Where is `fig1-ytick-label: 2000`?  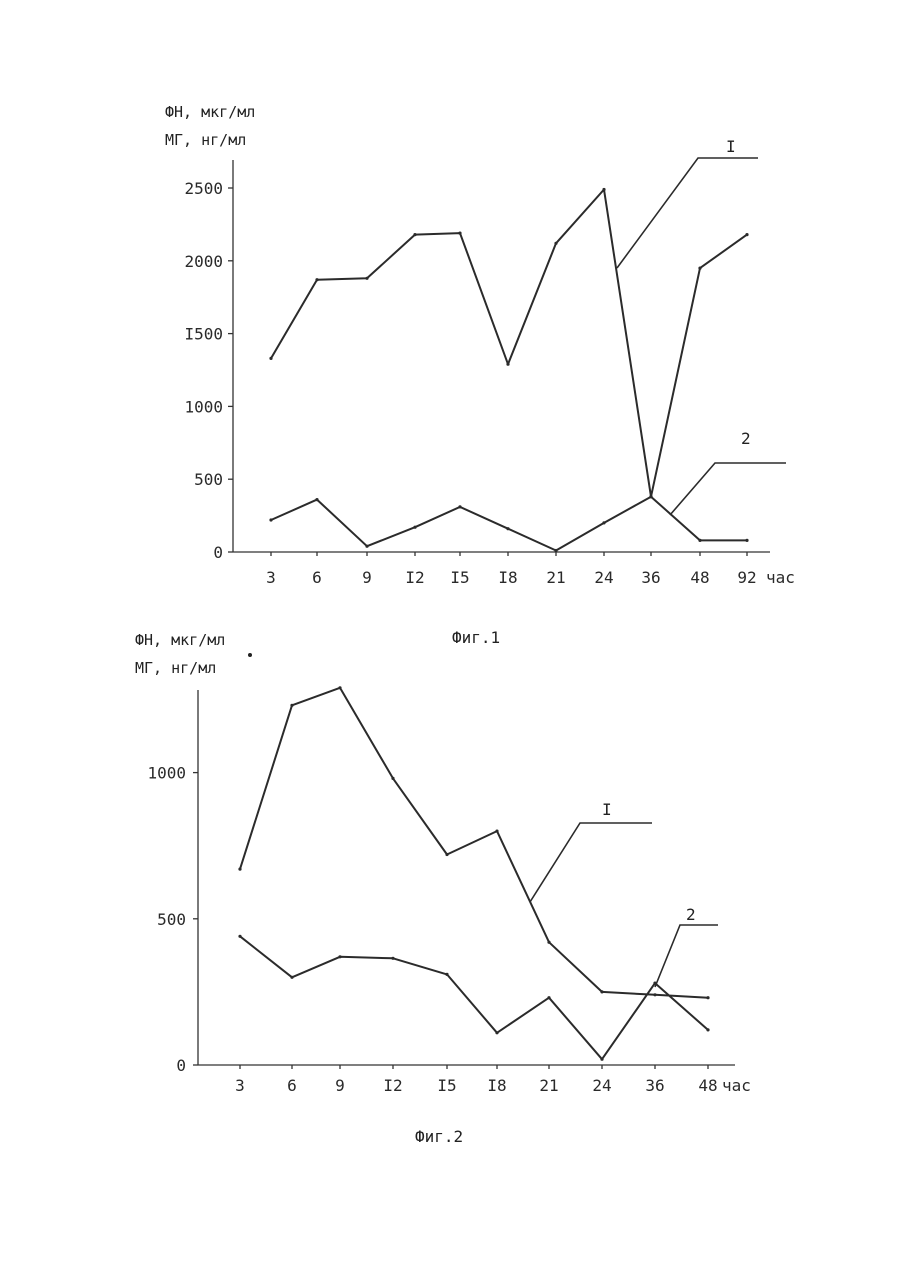 fig1-ytick-label: 2000 is located at coordinates (203, 261).